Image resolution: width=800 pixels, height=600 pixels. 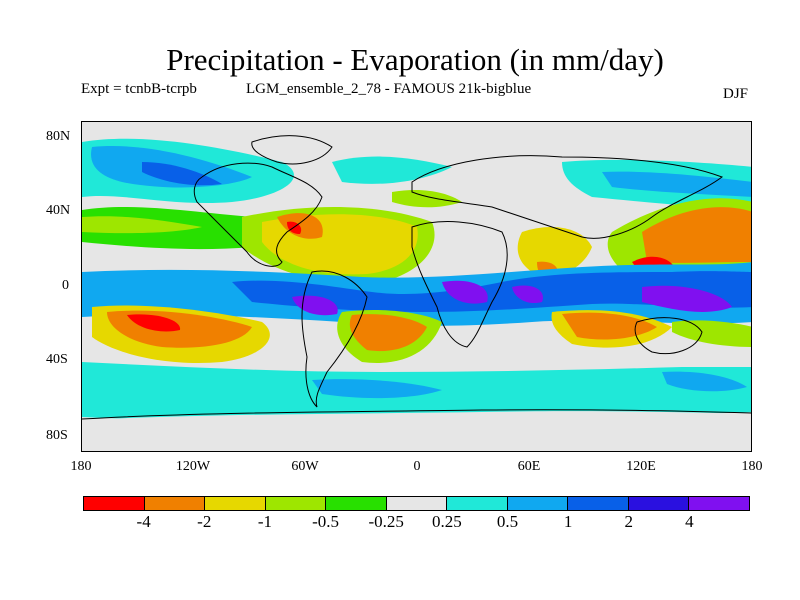 What do you see at coordinates (58, 210) in the screenshot?
I see `lat-tick-40n: 40N` at bounding box center [58, 210].